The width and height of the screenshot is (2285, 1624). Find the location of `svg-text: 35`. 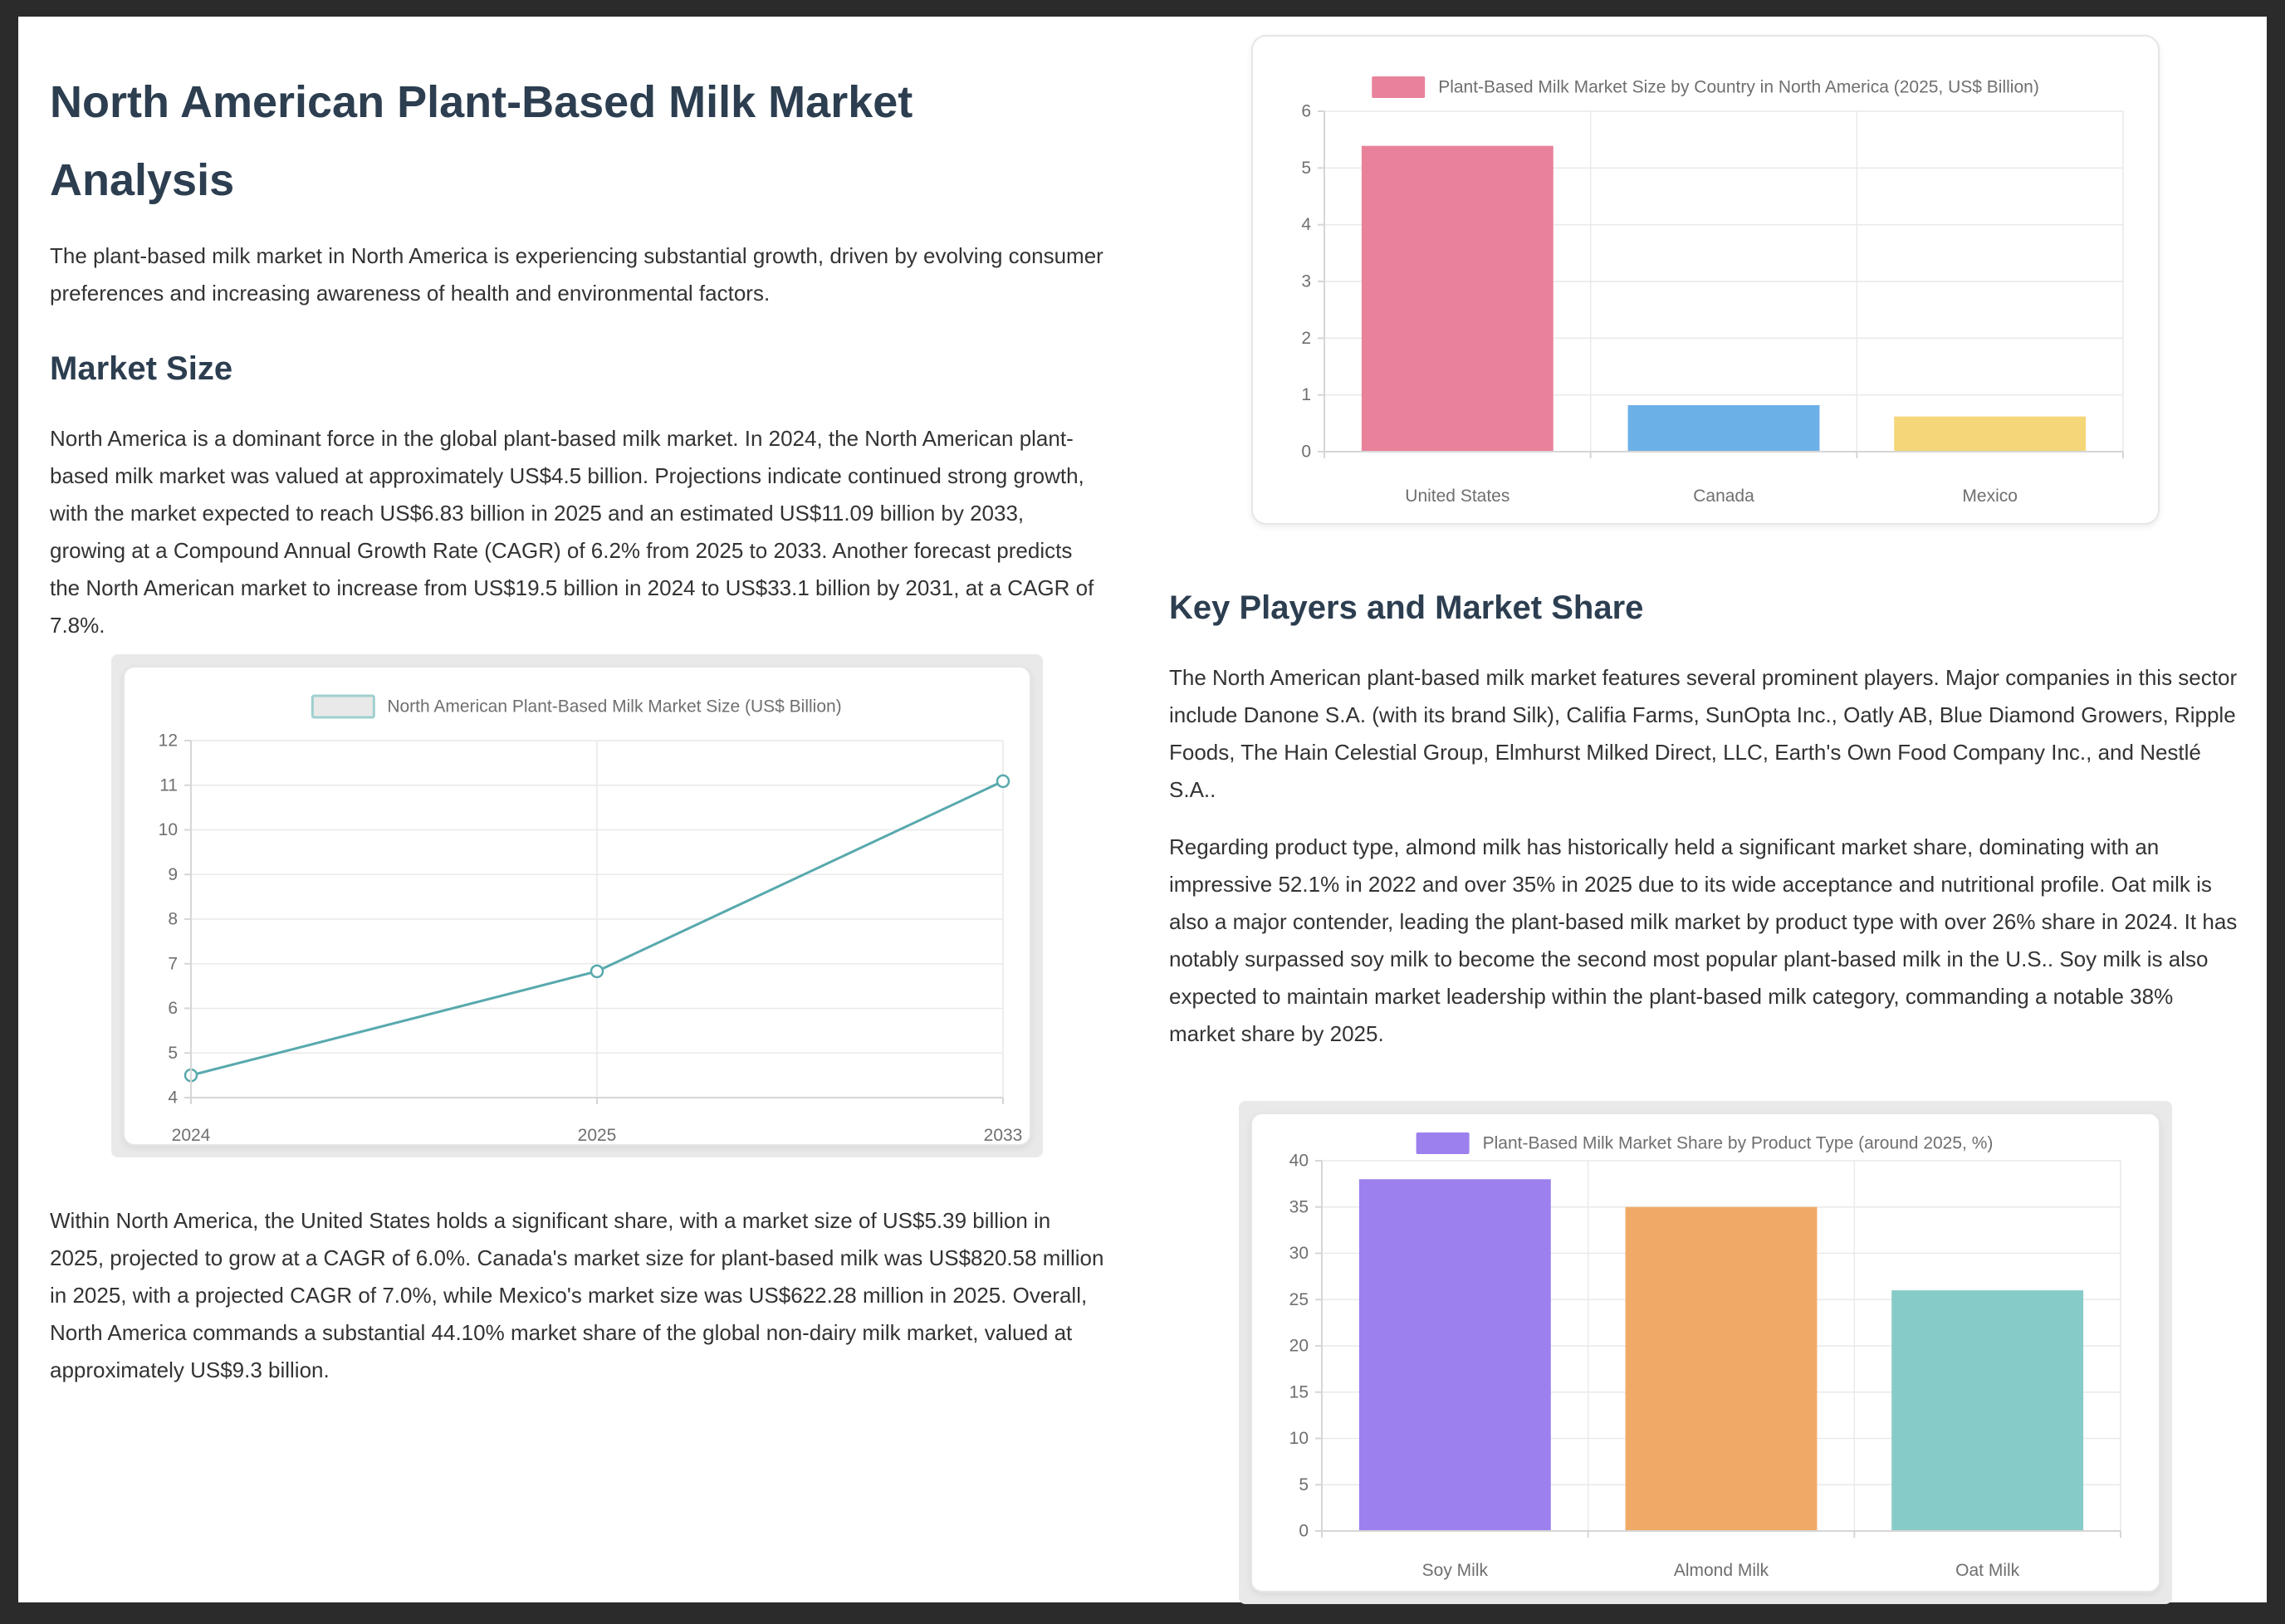

svg-text: 35 is located at coordinates (1299, 1206).